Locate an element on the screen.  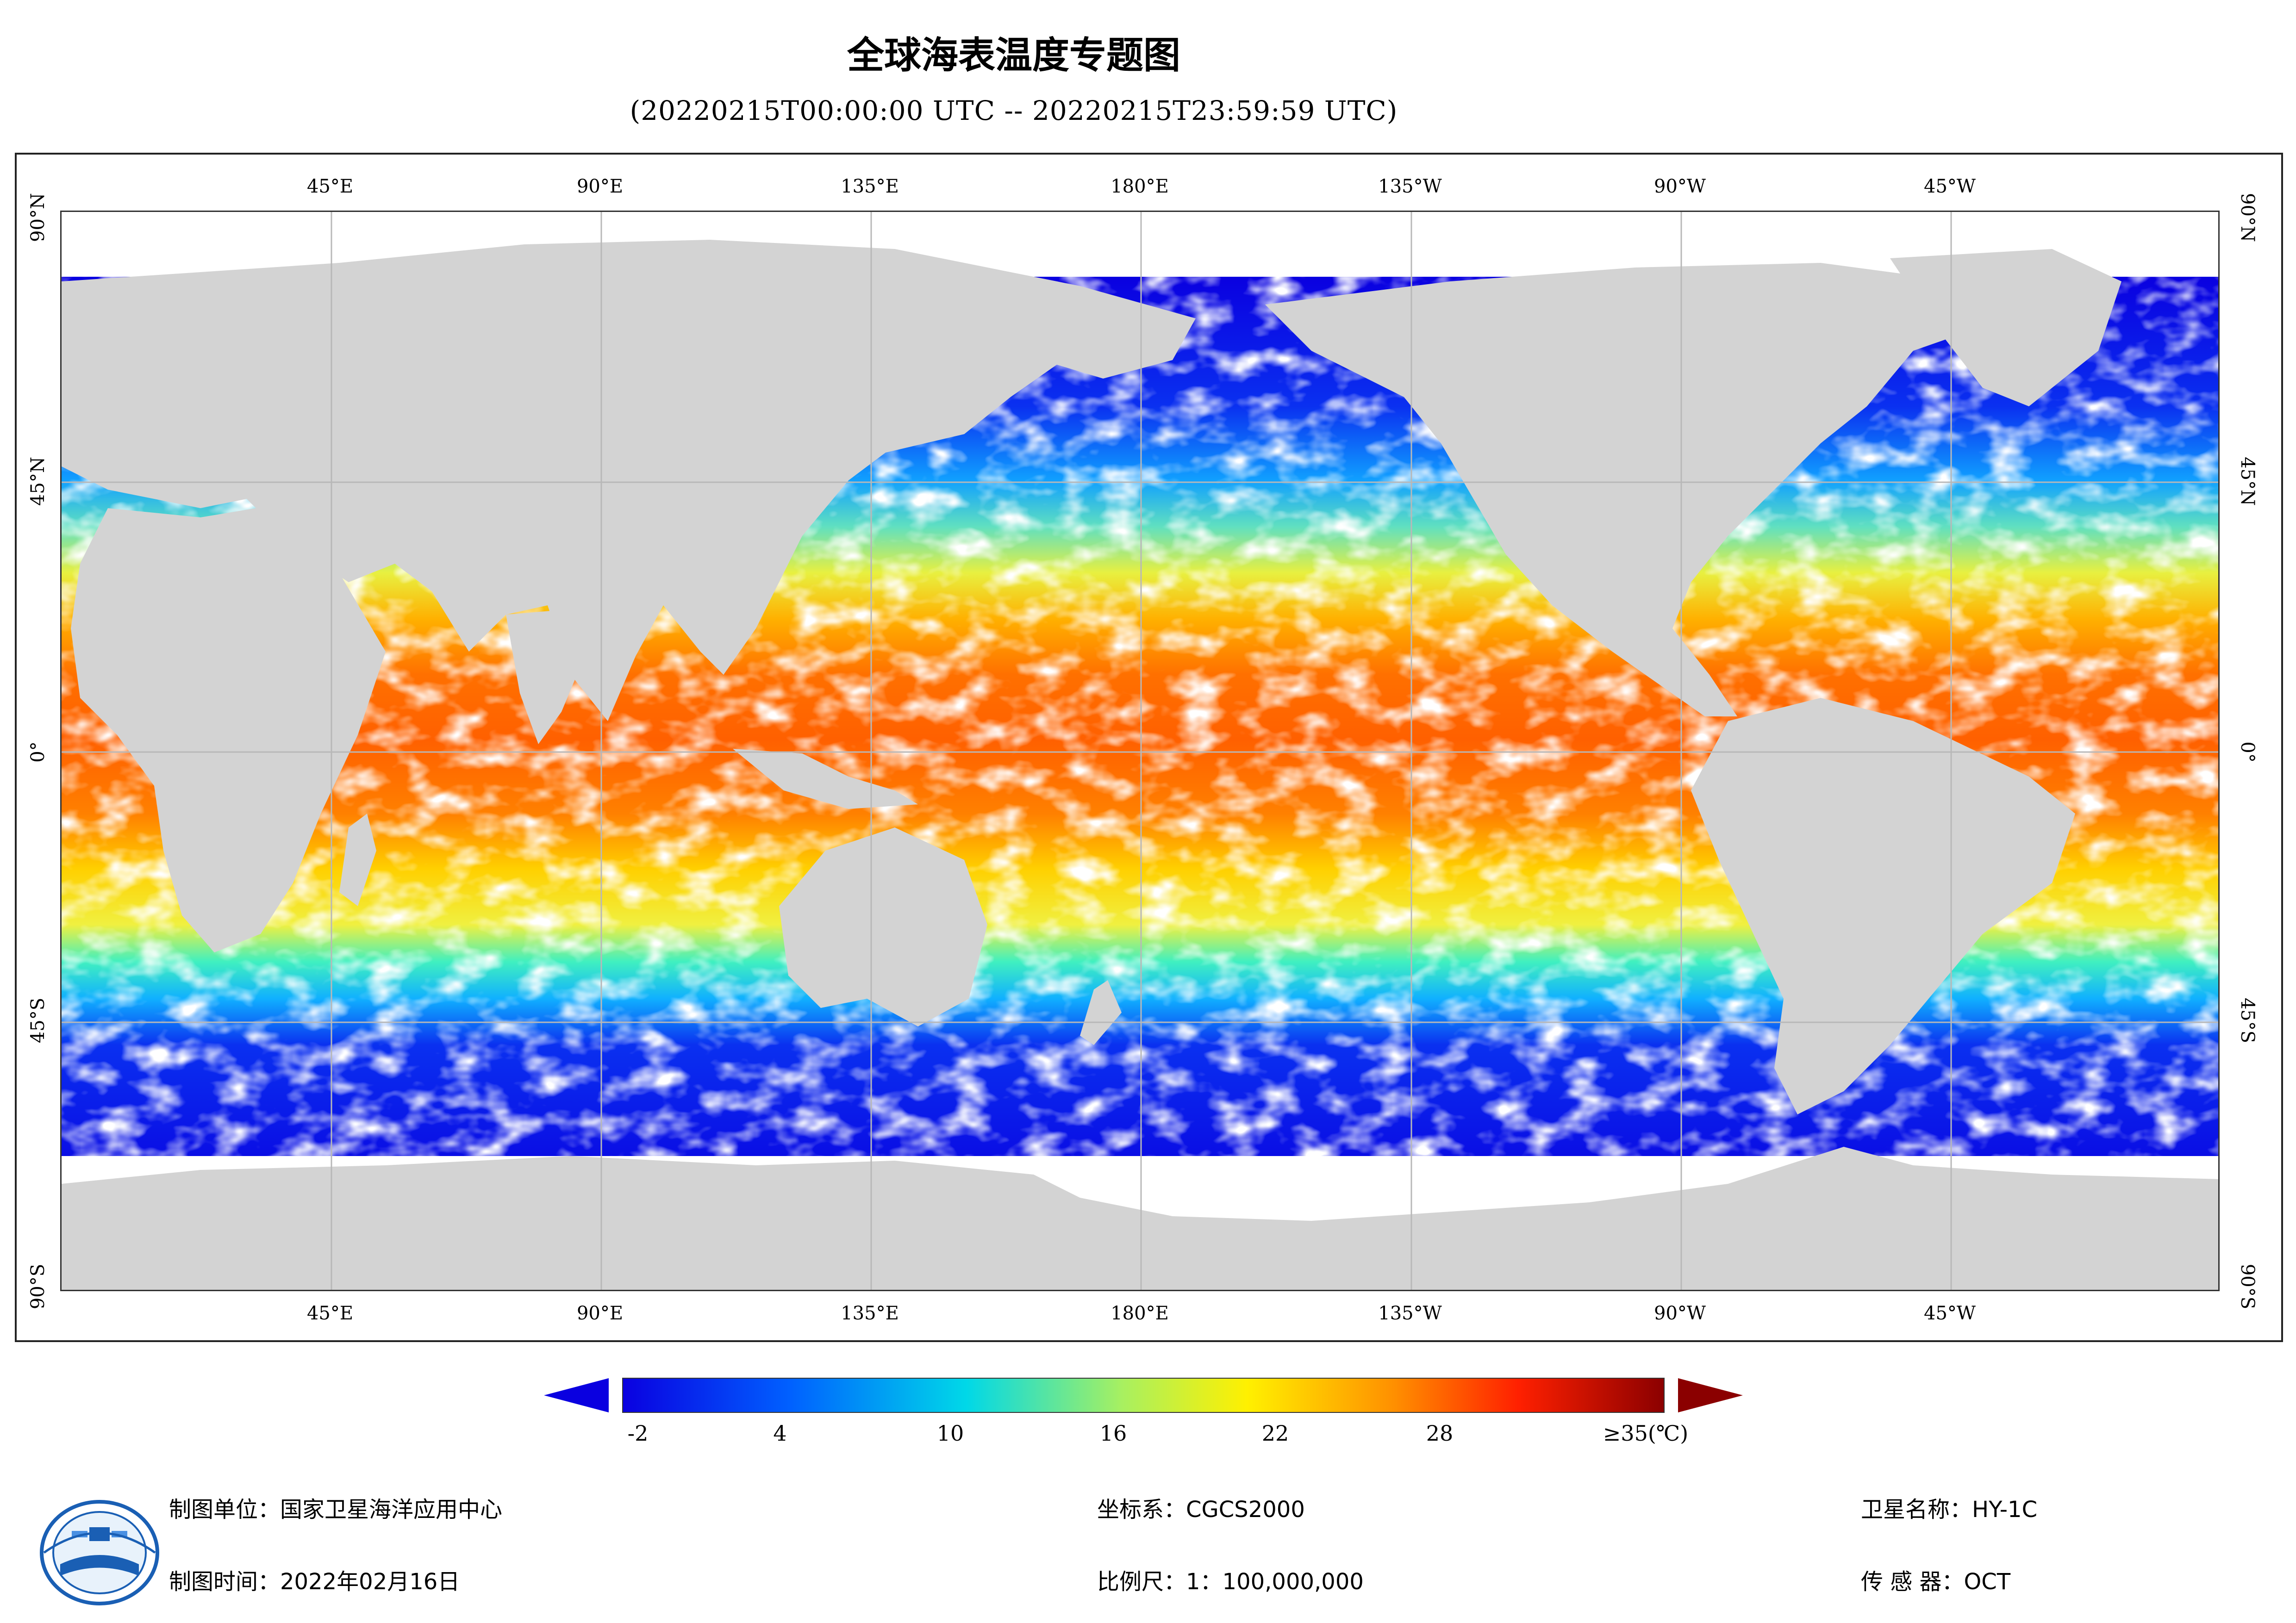
footer-crs: 坐标系：CGCS2000 is located at coordinates (1201, 1510).